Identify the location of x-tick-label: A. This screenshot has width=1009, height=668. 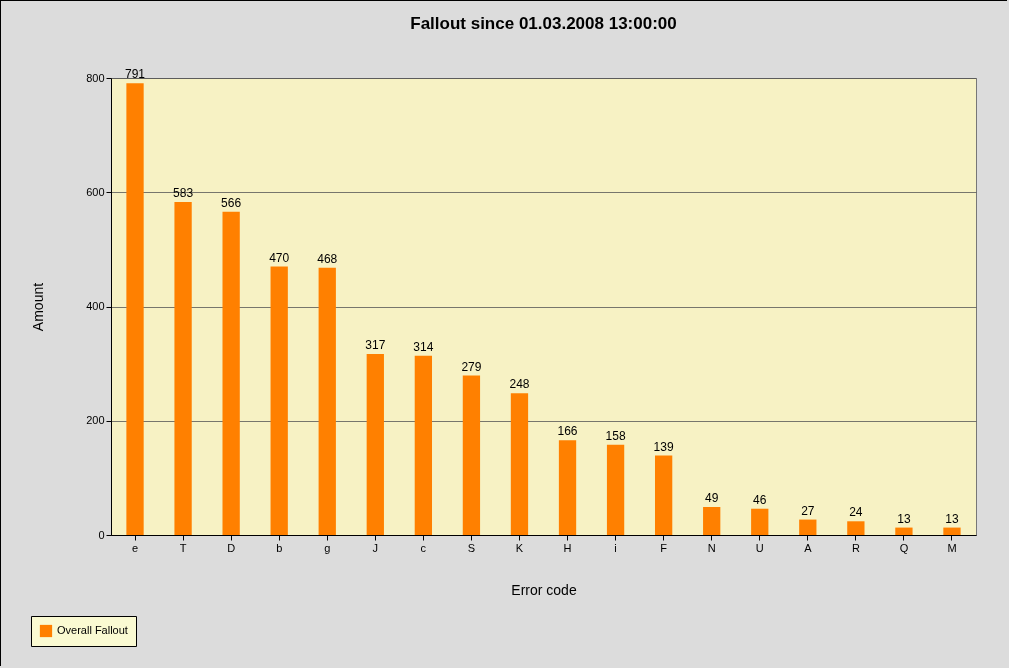
(808, 547).